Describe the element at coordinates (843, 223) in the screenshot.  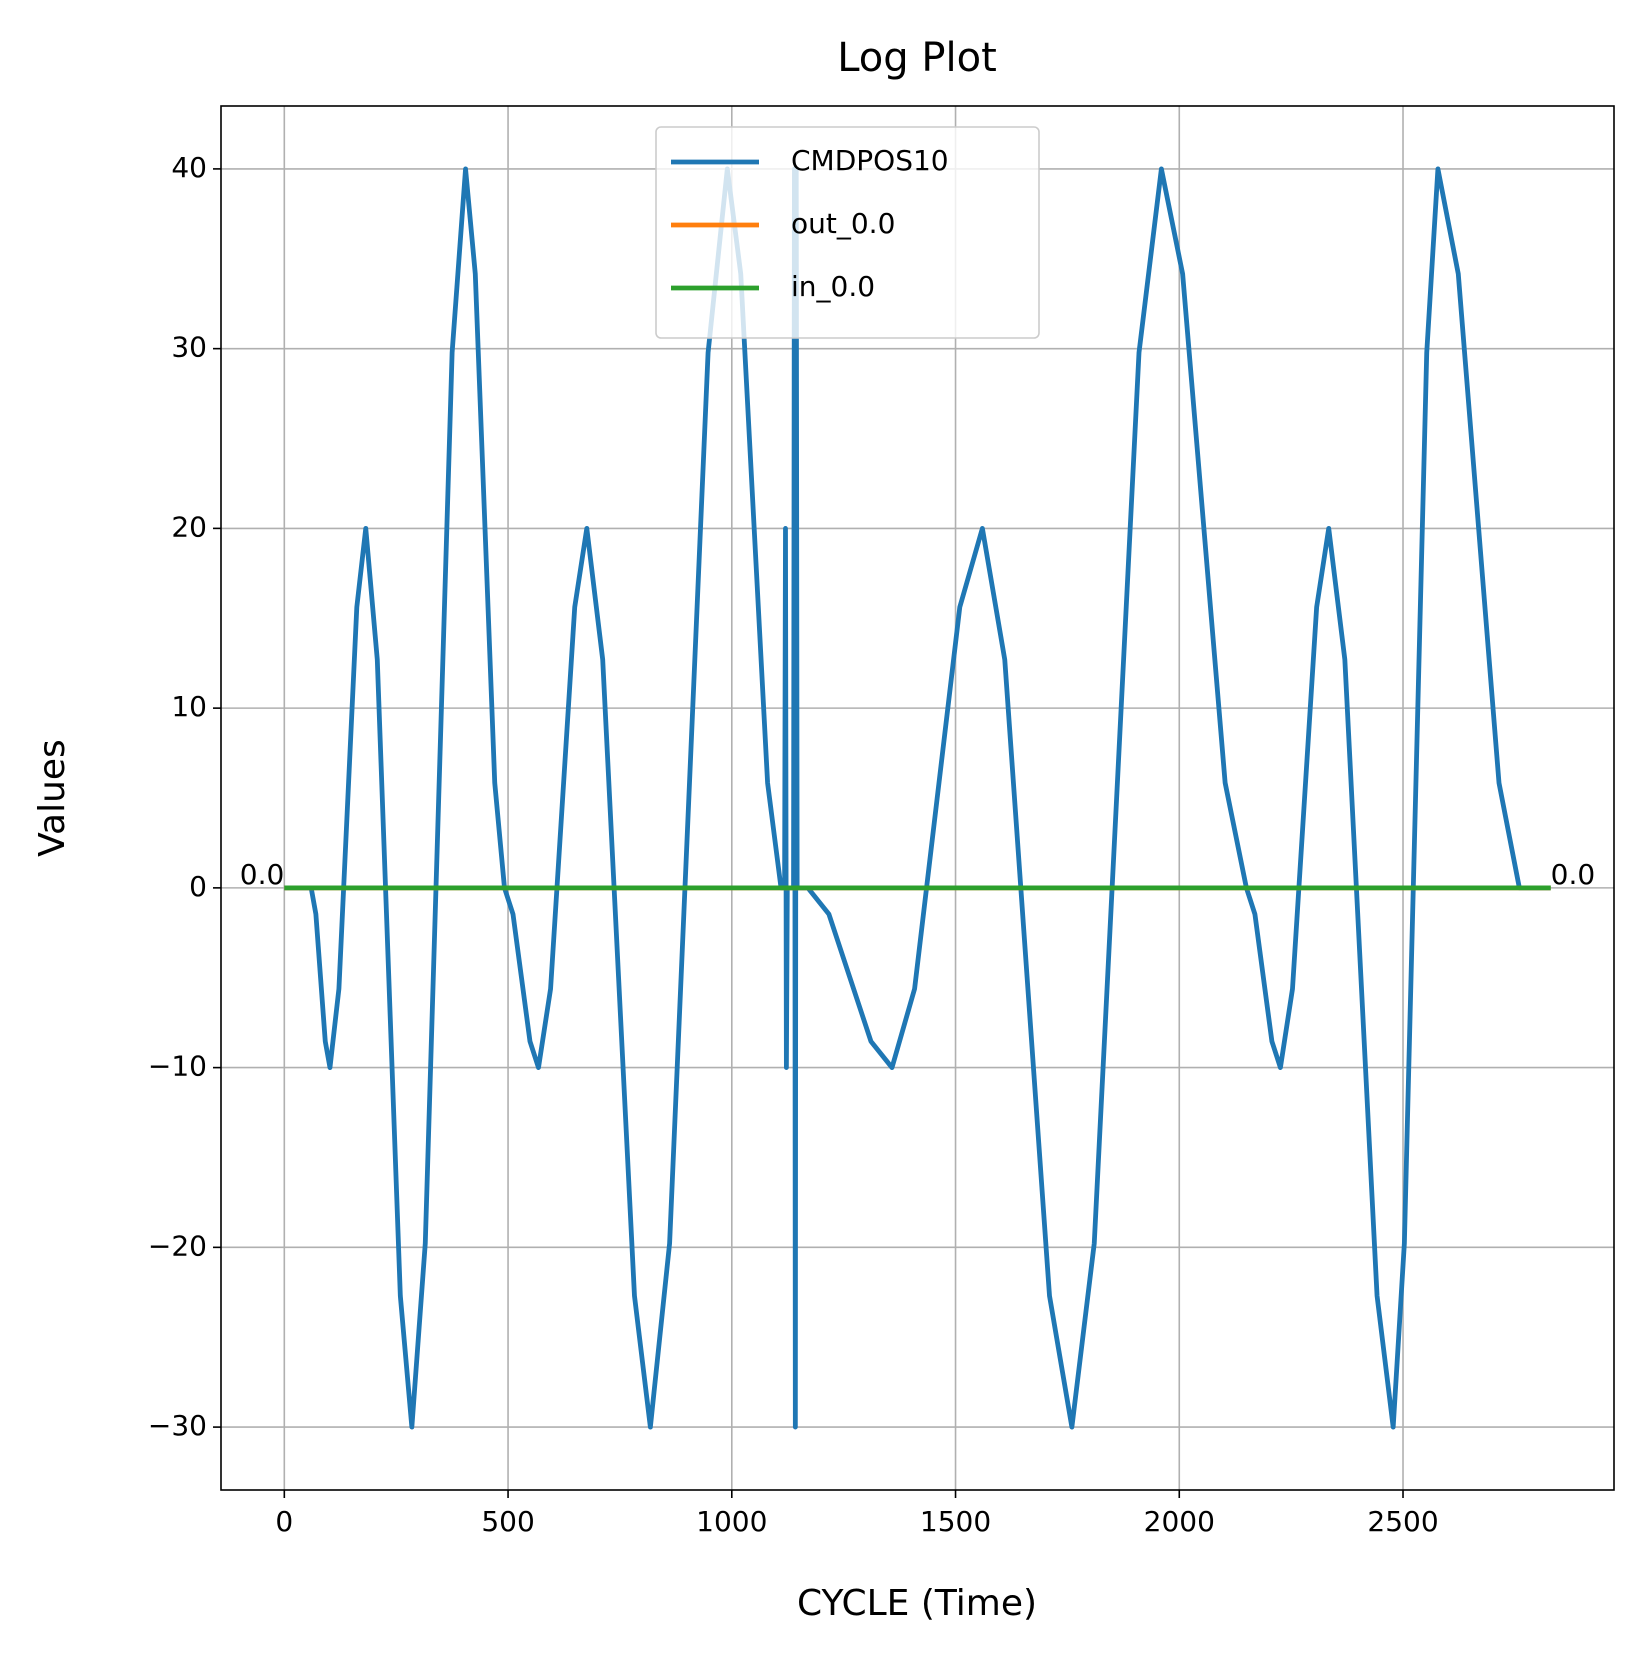
I see `legend-label: out_0.0` at that location.